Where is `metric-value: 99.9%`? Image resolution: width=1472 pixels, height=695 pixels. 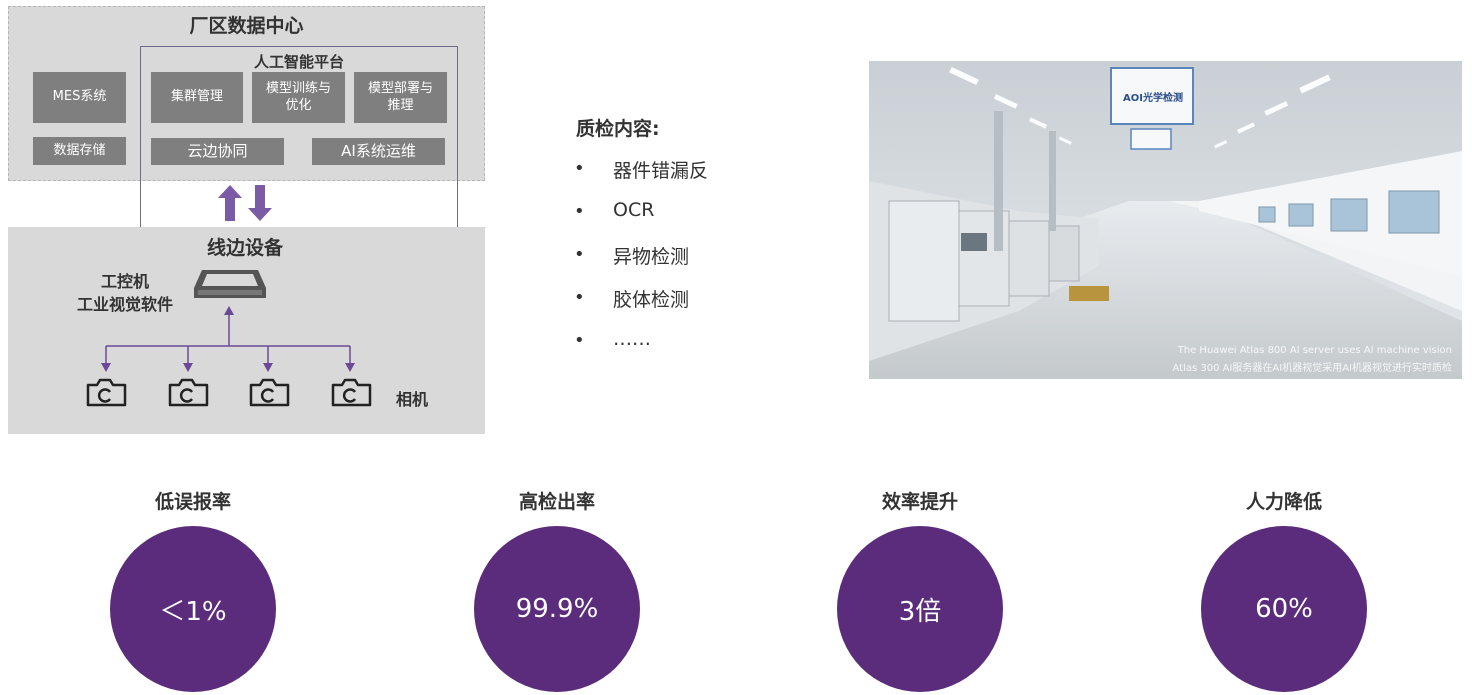
metric-value: 99.9% is located at coordinates (557, 609).